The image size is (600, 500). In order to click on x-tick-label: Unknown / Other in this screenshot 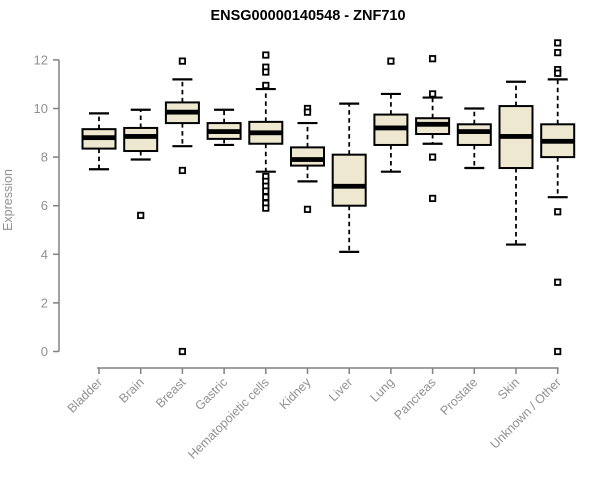, I will do `click(526, 413)`.